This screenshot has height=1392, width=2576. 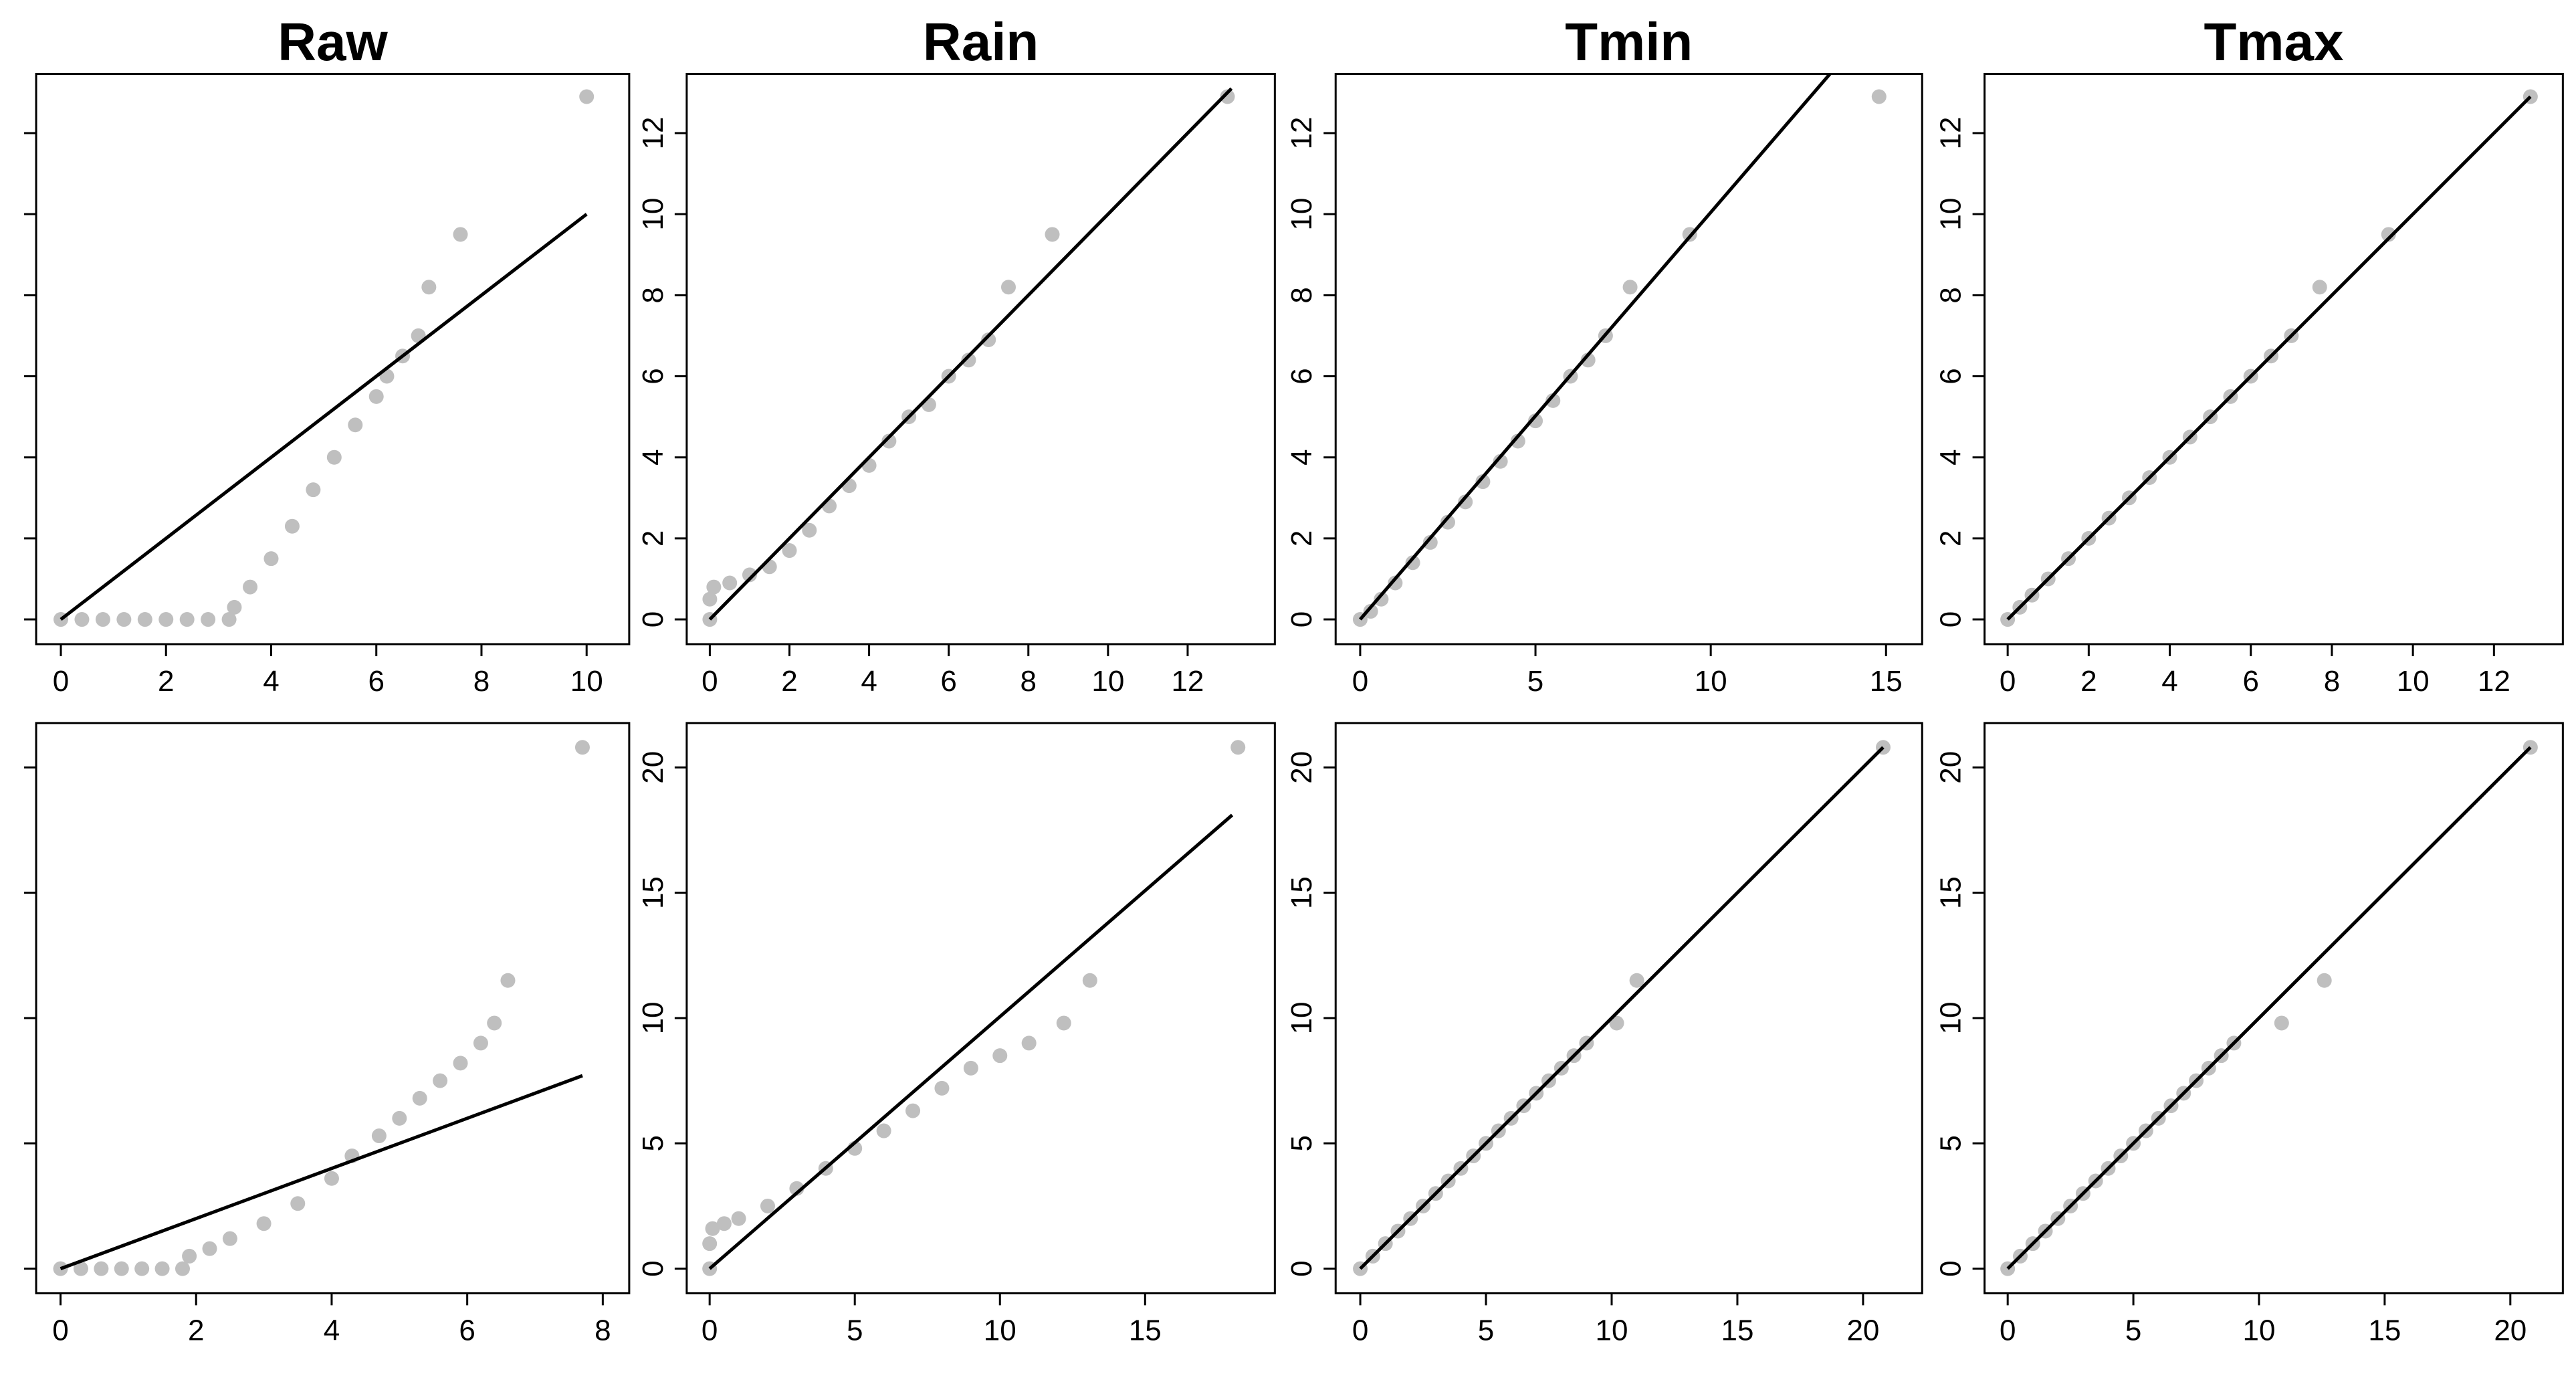 I want to click on y-tick-label: 6, so click(x=1951, y=376).